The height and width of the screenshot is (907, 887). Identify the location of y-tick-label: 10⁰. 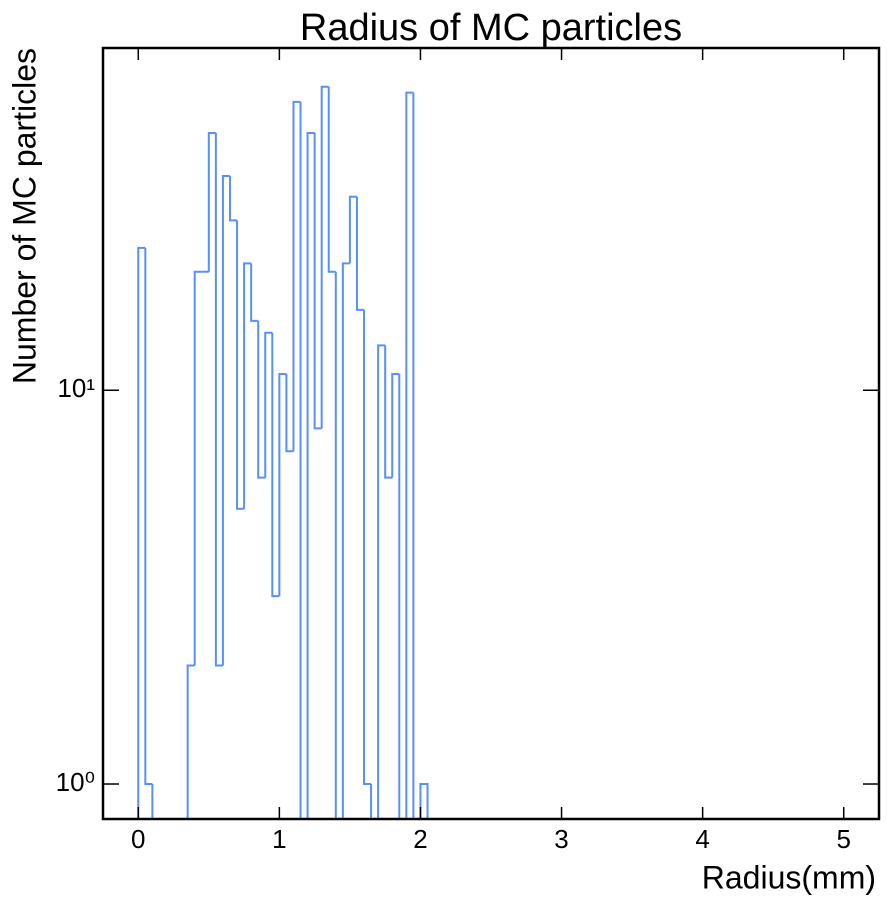
(75, 782).